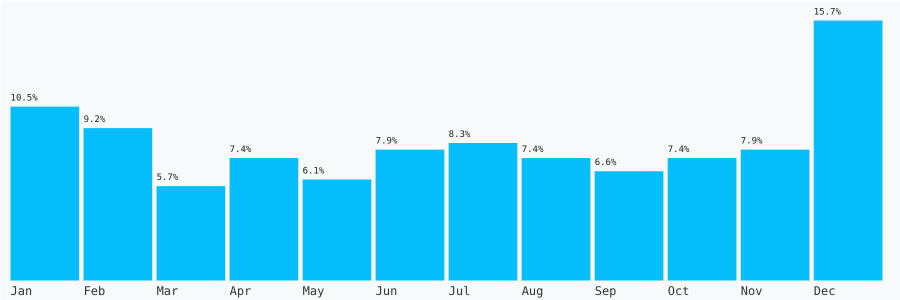 The image size is (900, 300). Describe the element at coordinates (24, 99) in the screenshot. I see `data-label: 10.5%` at that location.